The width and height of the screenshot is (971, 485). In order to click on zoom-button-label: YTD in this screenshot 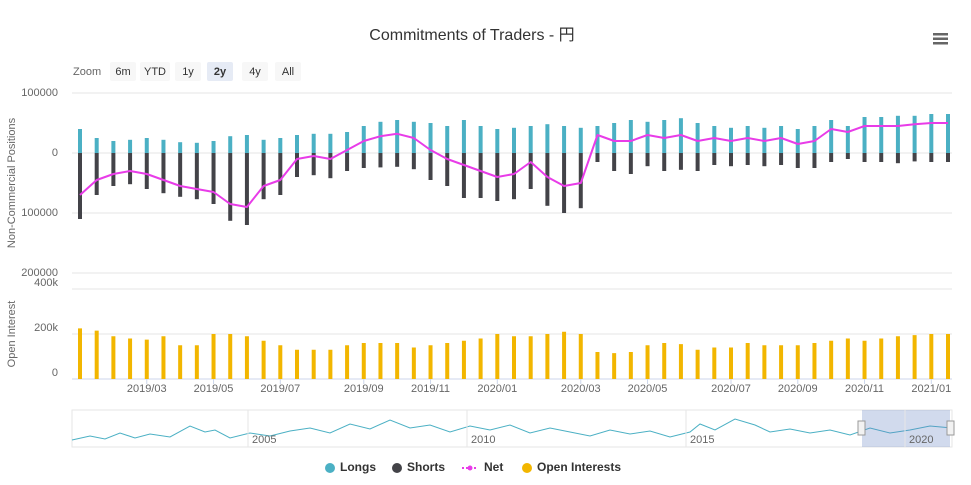, I will do `click(155, 72)`.